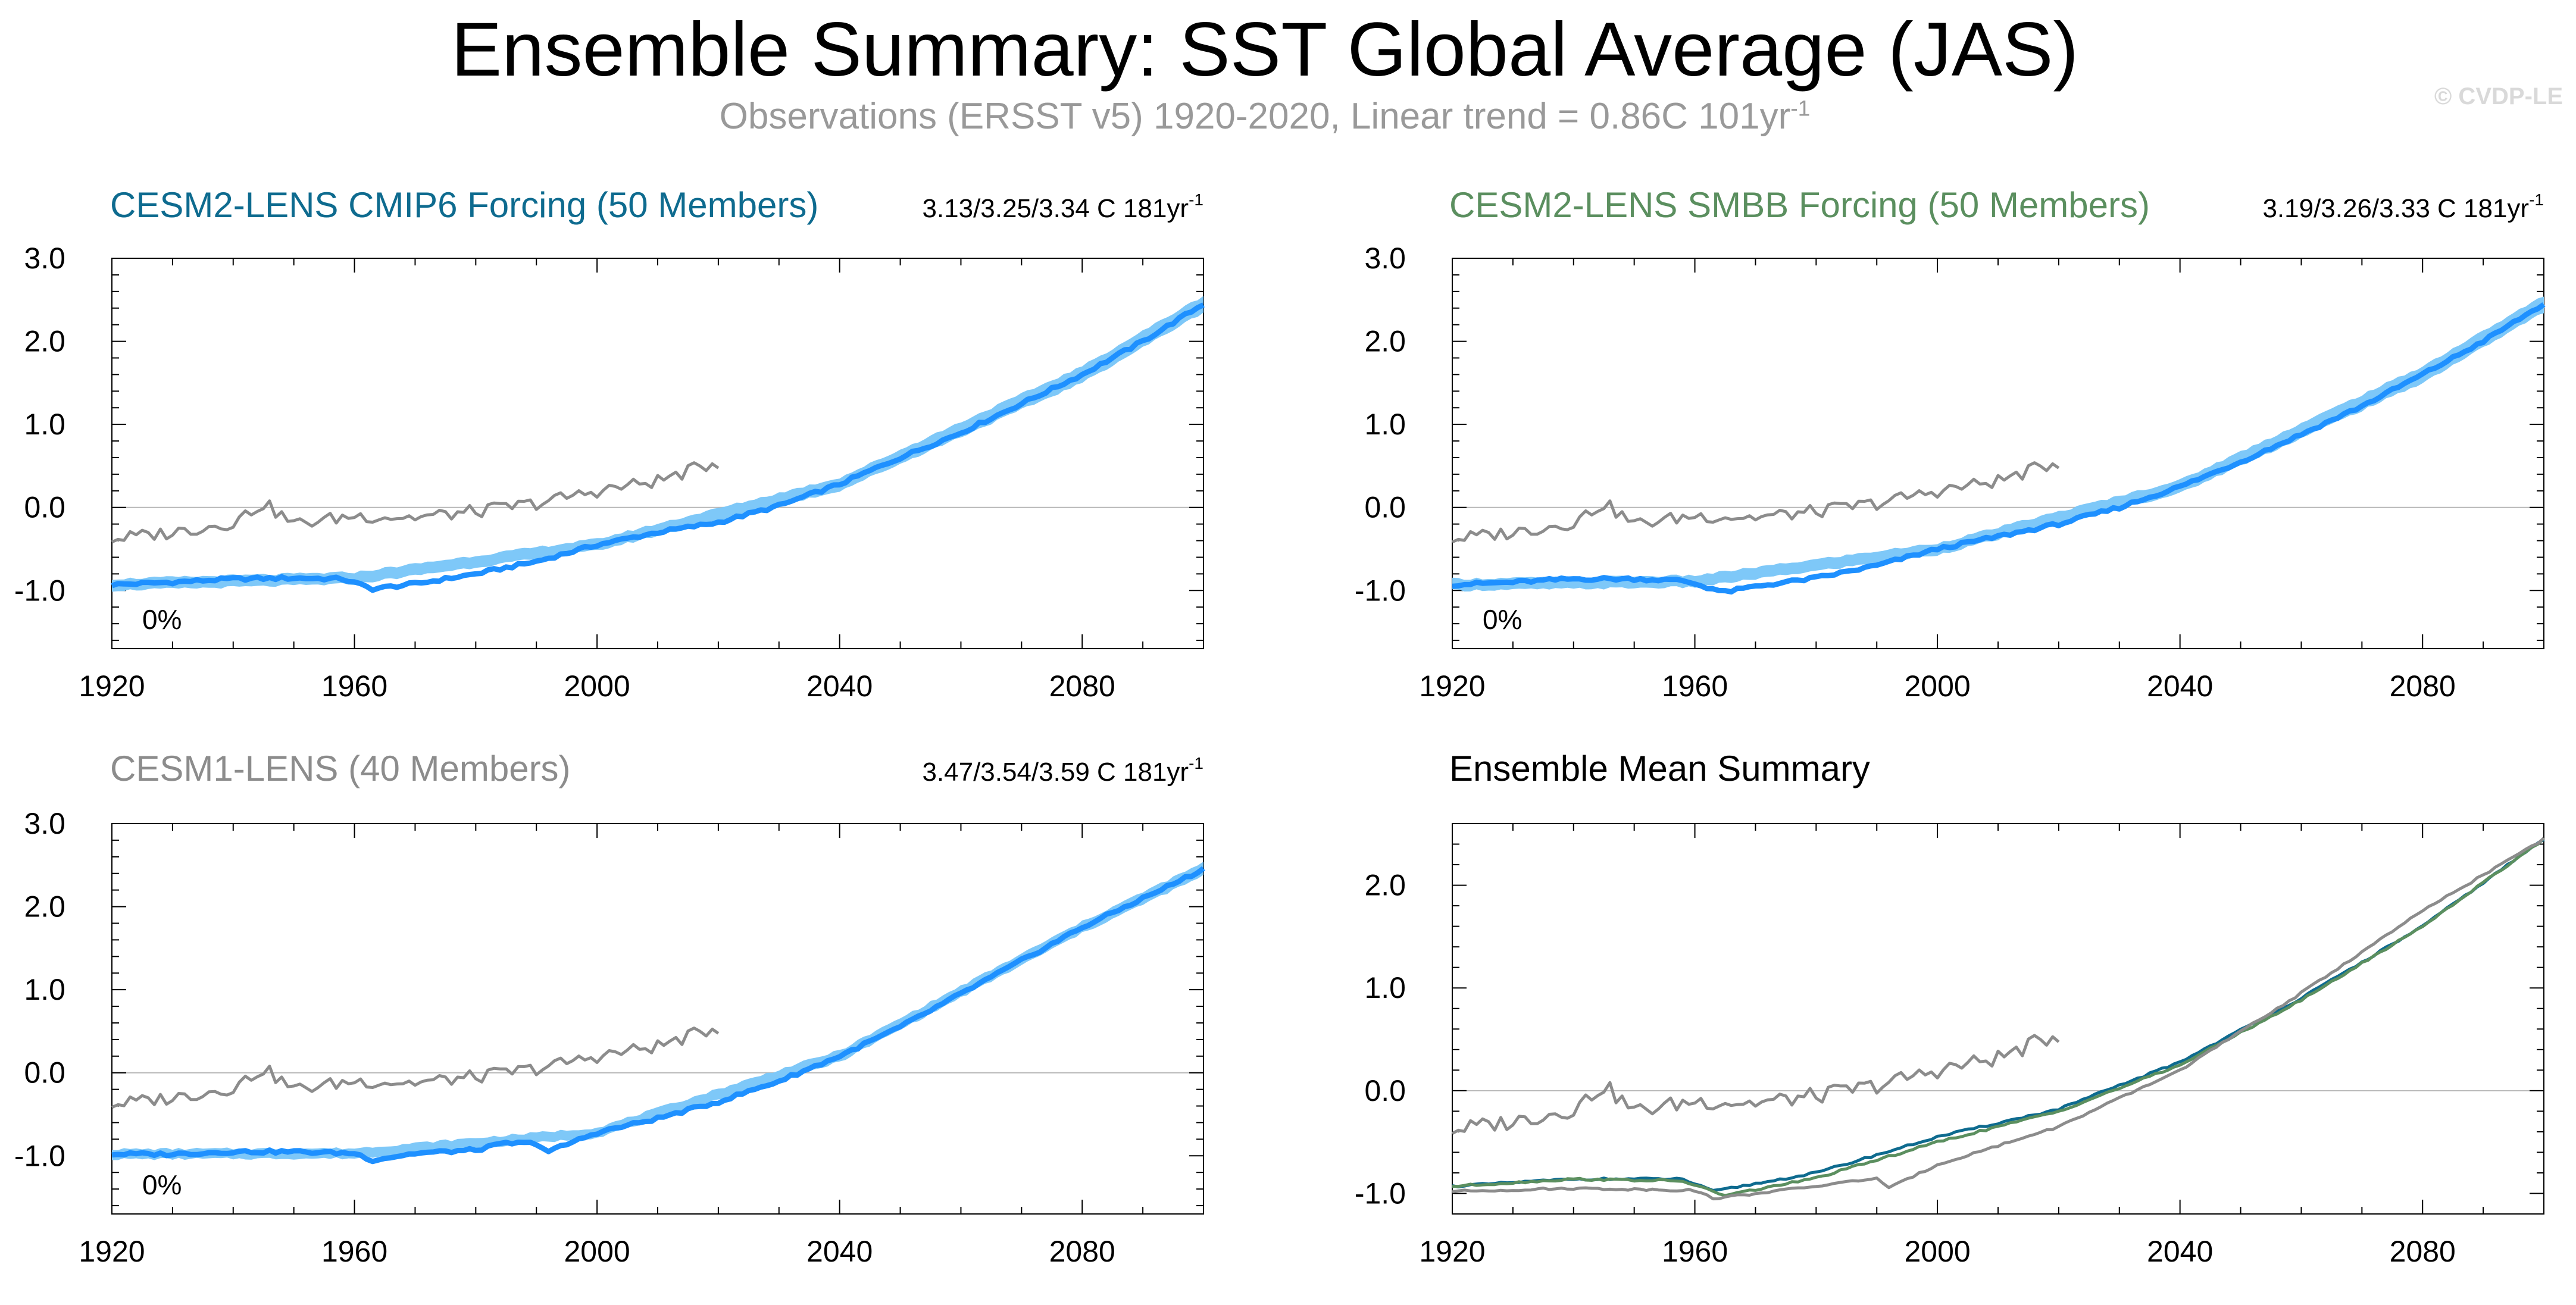 This screenshot has width=2576, height=1305. I want to click on ensemble-mean-line-cesm1-lens, so click(1998, 1019).